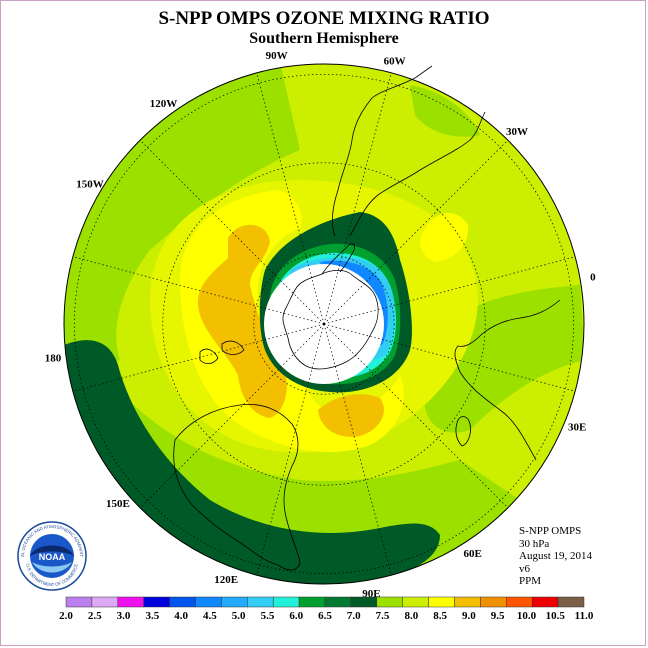 The image size is (648, 648). I want to click on colorbar-tick-label: 9.0, so click(469, 616).